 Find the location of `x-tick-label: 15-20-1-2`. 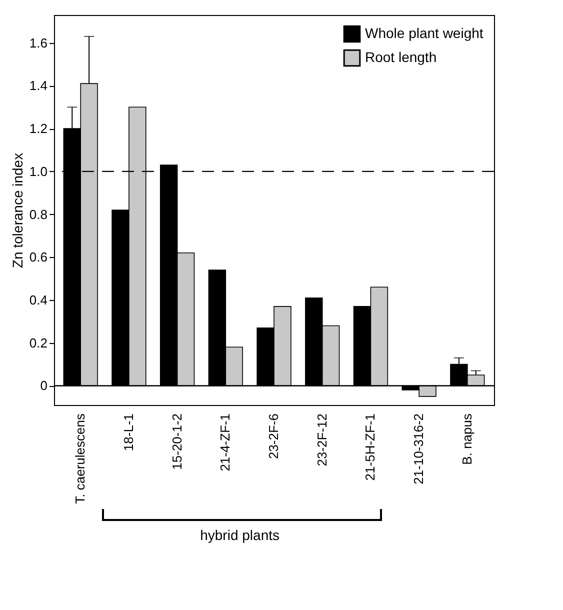

x-tick-label: 15-20-1-2 is located at coordinates (176, 442).